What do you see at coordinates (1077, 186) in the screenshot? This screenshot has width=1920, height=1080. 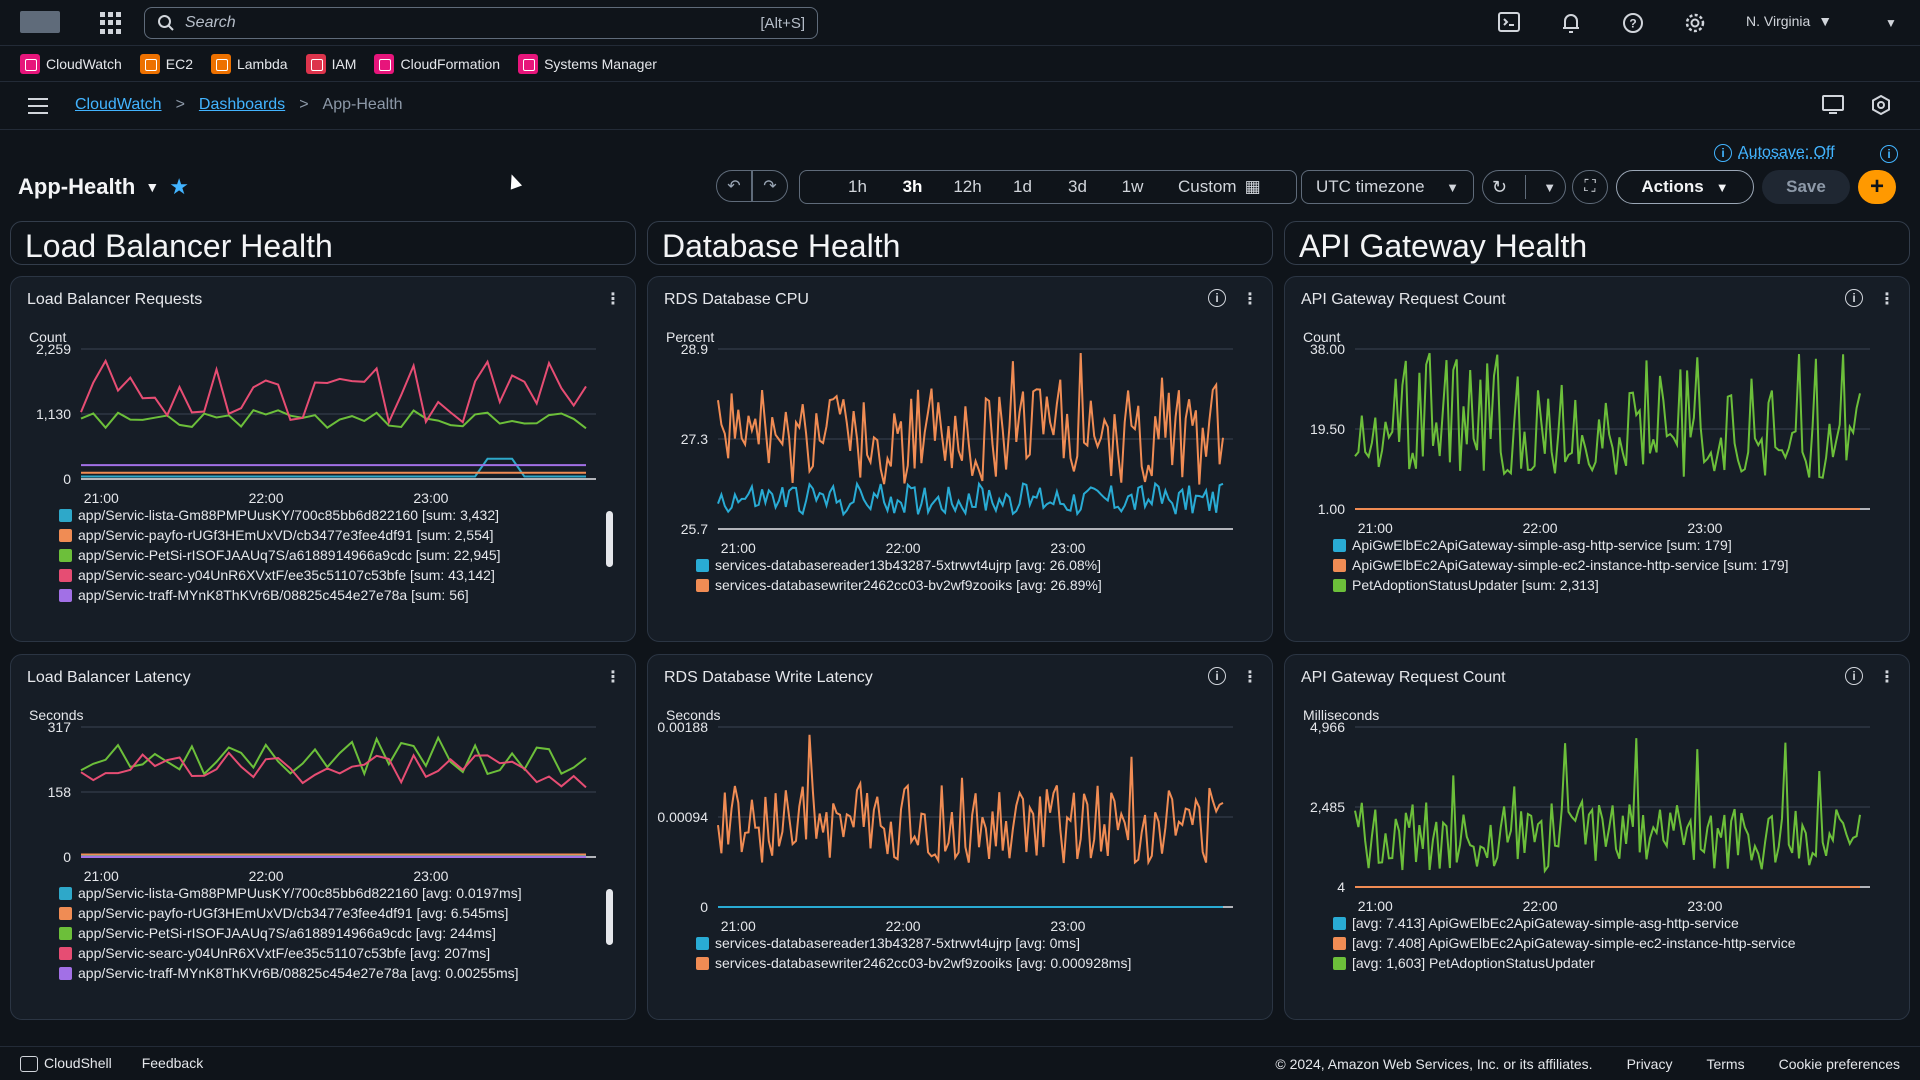 I see `time-range-3d: 3d` at bounding box center [1077, 186].